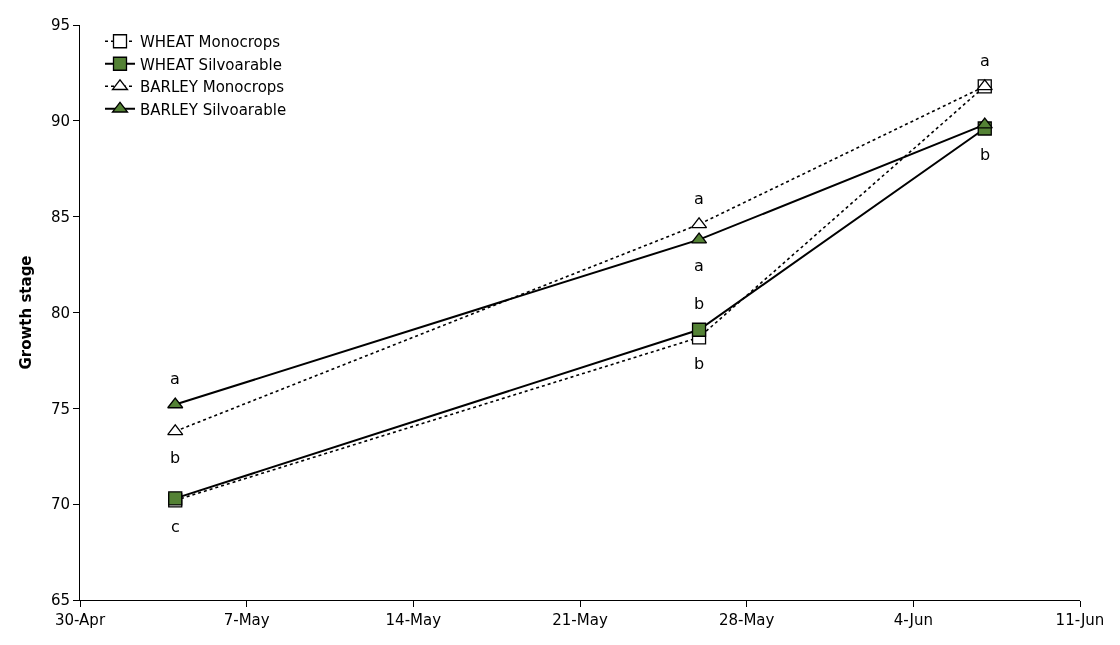 This screenshot has height=645, width=1120. Describe the element at coordinates (580, 620) in the screenshot. I see `x-tick-label: 21-May` at that location.